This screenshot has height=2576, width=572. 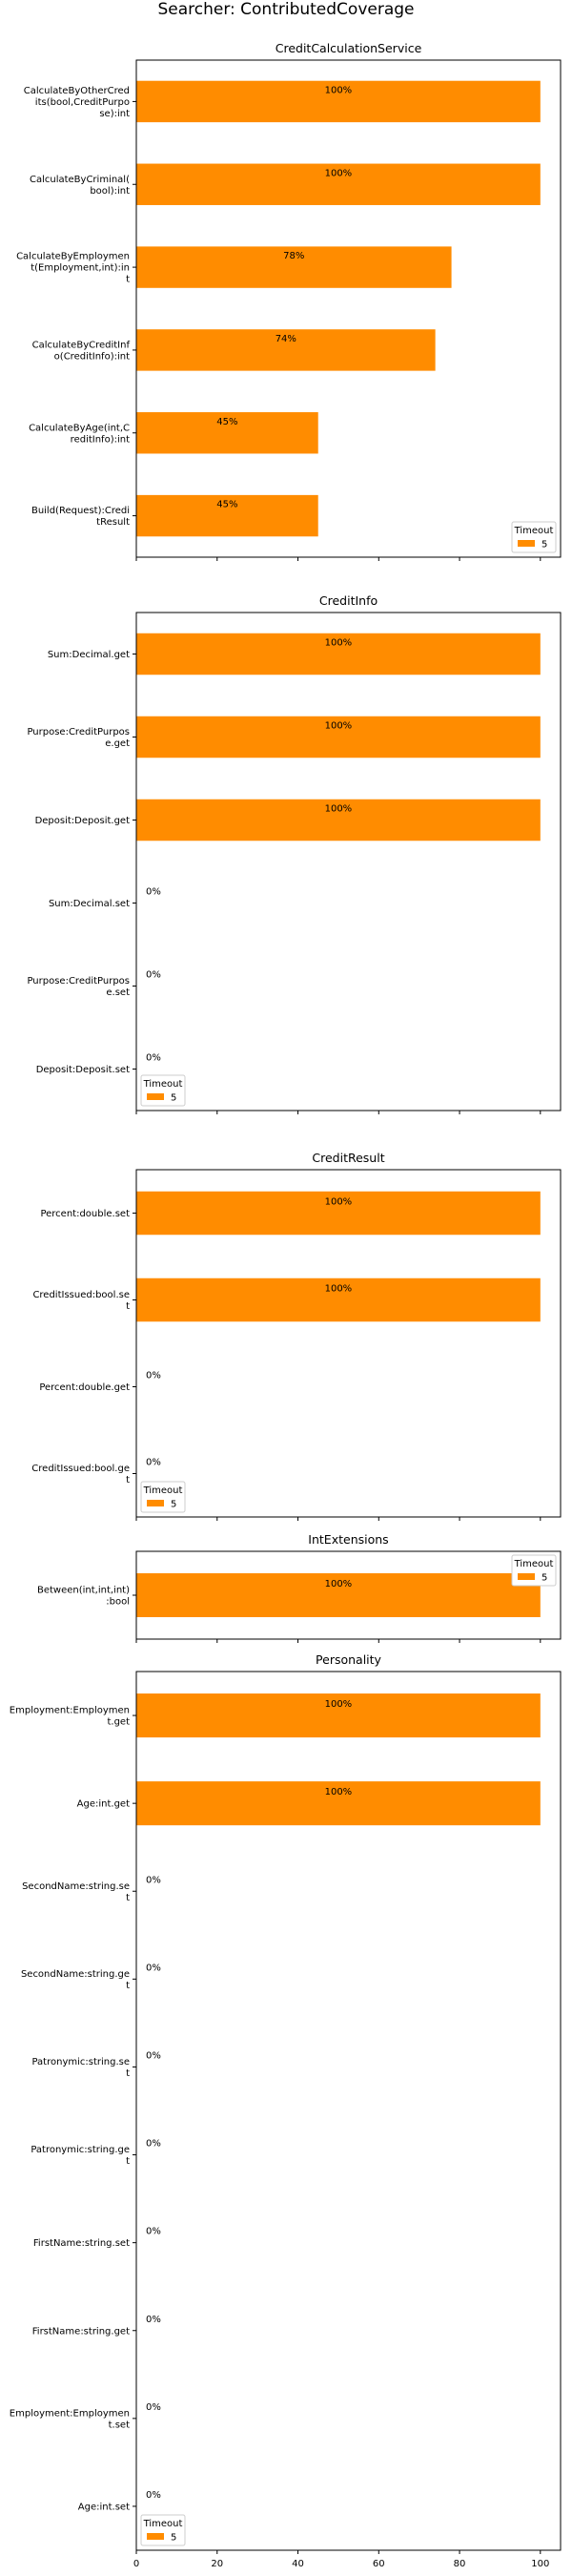 I want to click on subplot-title-1: CreditInfo, so click(x=349, y=600).